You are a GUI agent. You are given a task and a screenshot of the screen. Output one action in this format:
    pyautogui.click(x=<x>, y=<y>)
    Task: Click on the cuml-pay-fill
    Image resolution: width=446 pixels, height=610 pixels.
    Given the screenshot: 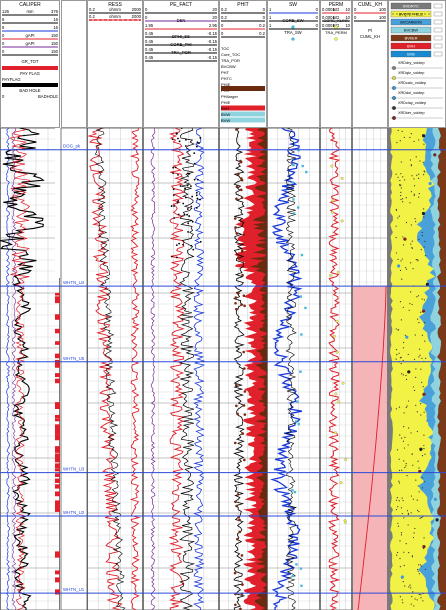 What is the action you would take?
    pyautogui.click(x=370, y=448)
    